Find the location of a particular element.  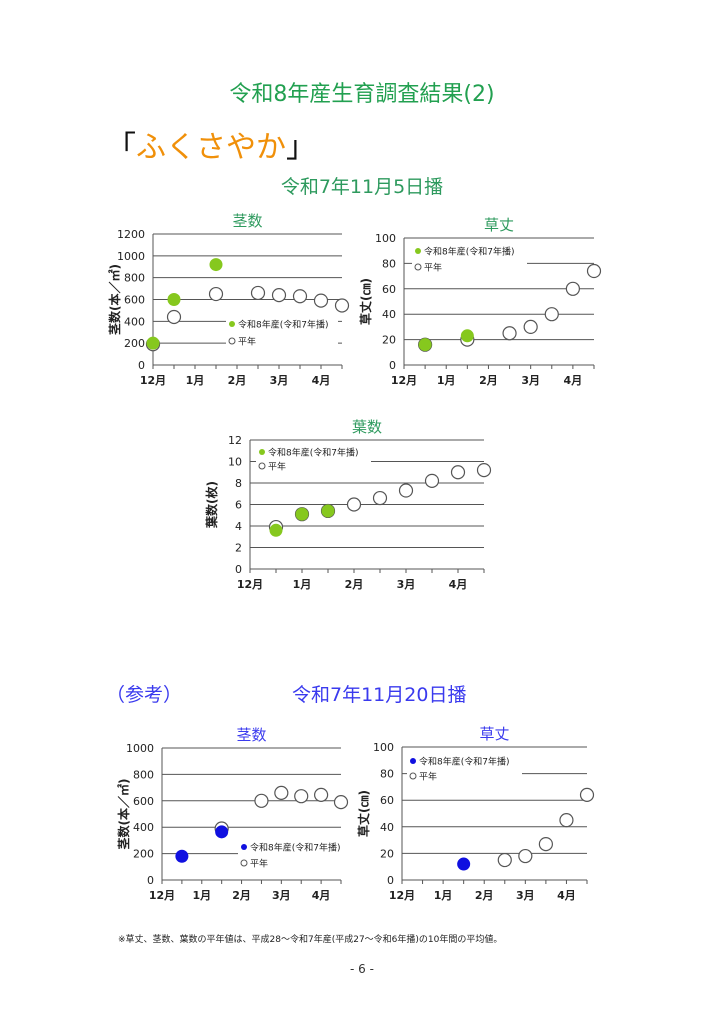

page-number: - 6 - is located at coordinates (362, 969).